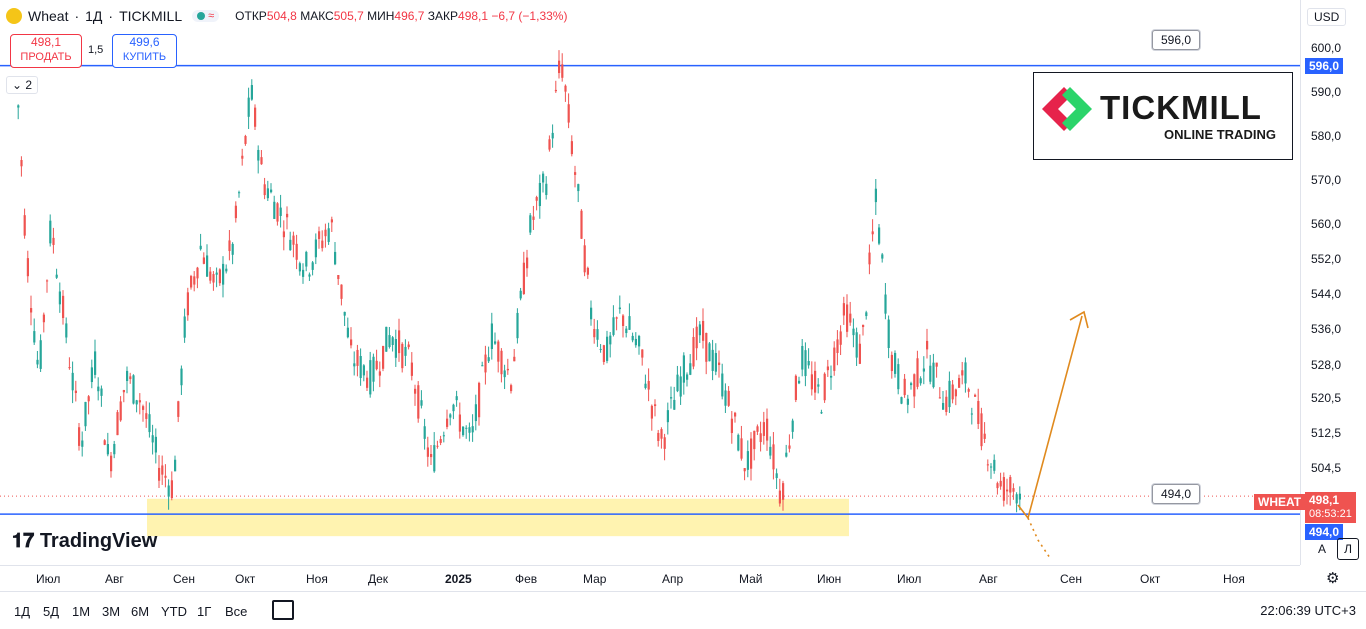 The image size is (1366, 629). Describe the element at coordinates (174, 611) in the screenshot. I see `timeframe-button: YTD` at that location.